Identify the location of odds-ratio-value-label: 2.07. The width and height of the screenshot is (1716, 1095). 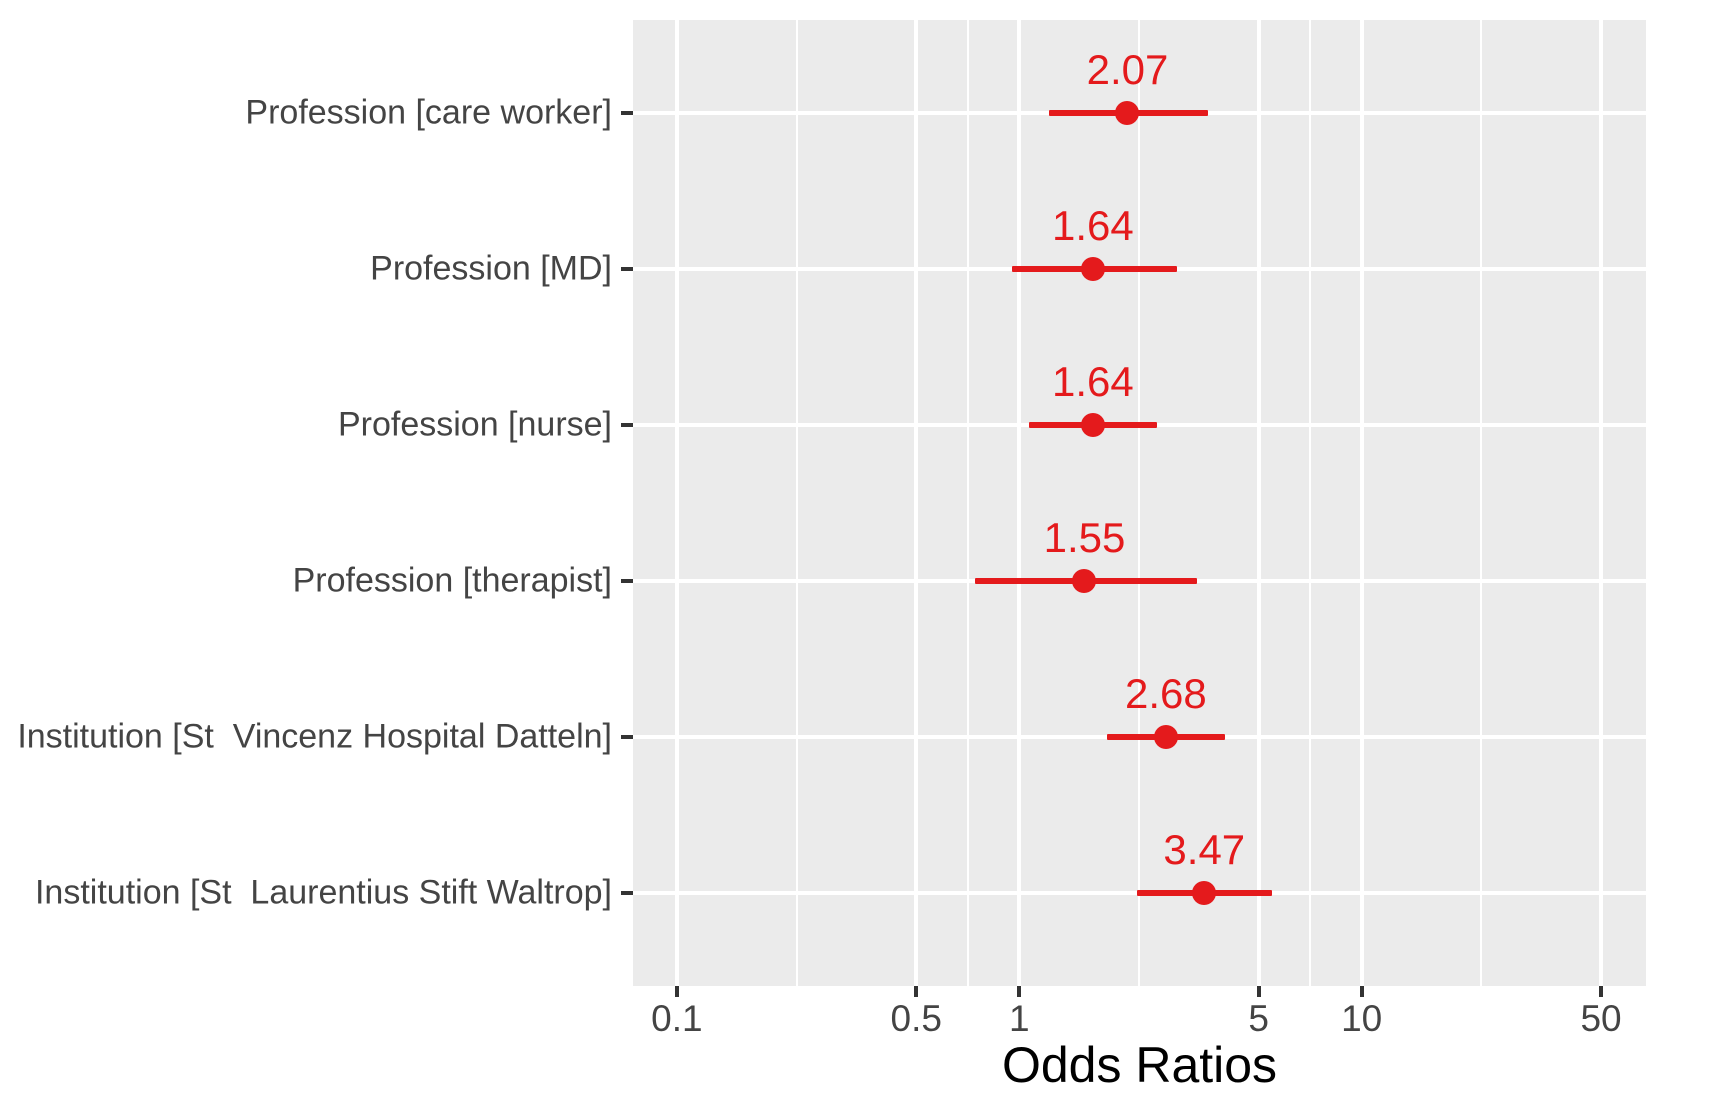
(1127, 70).